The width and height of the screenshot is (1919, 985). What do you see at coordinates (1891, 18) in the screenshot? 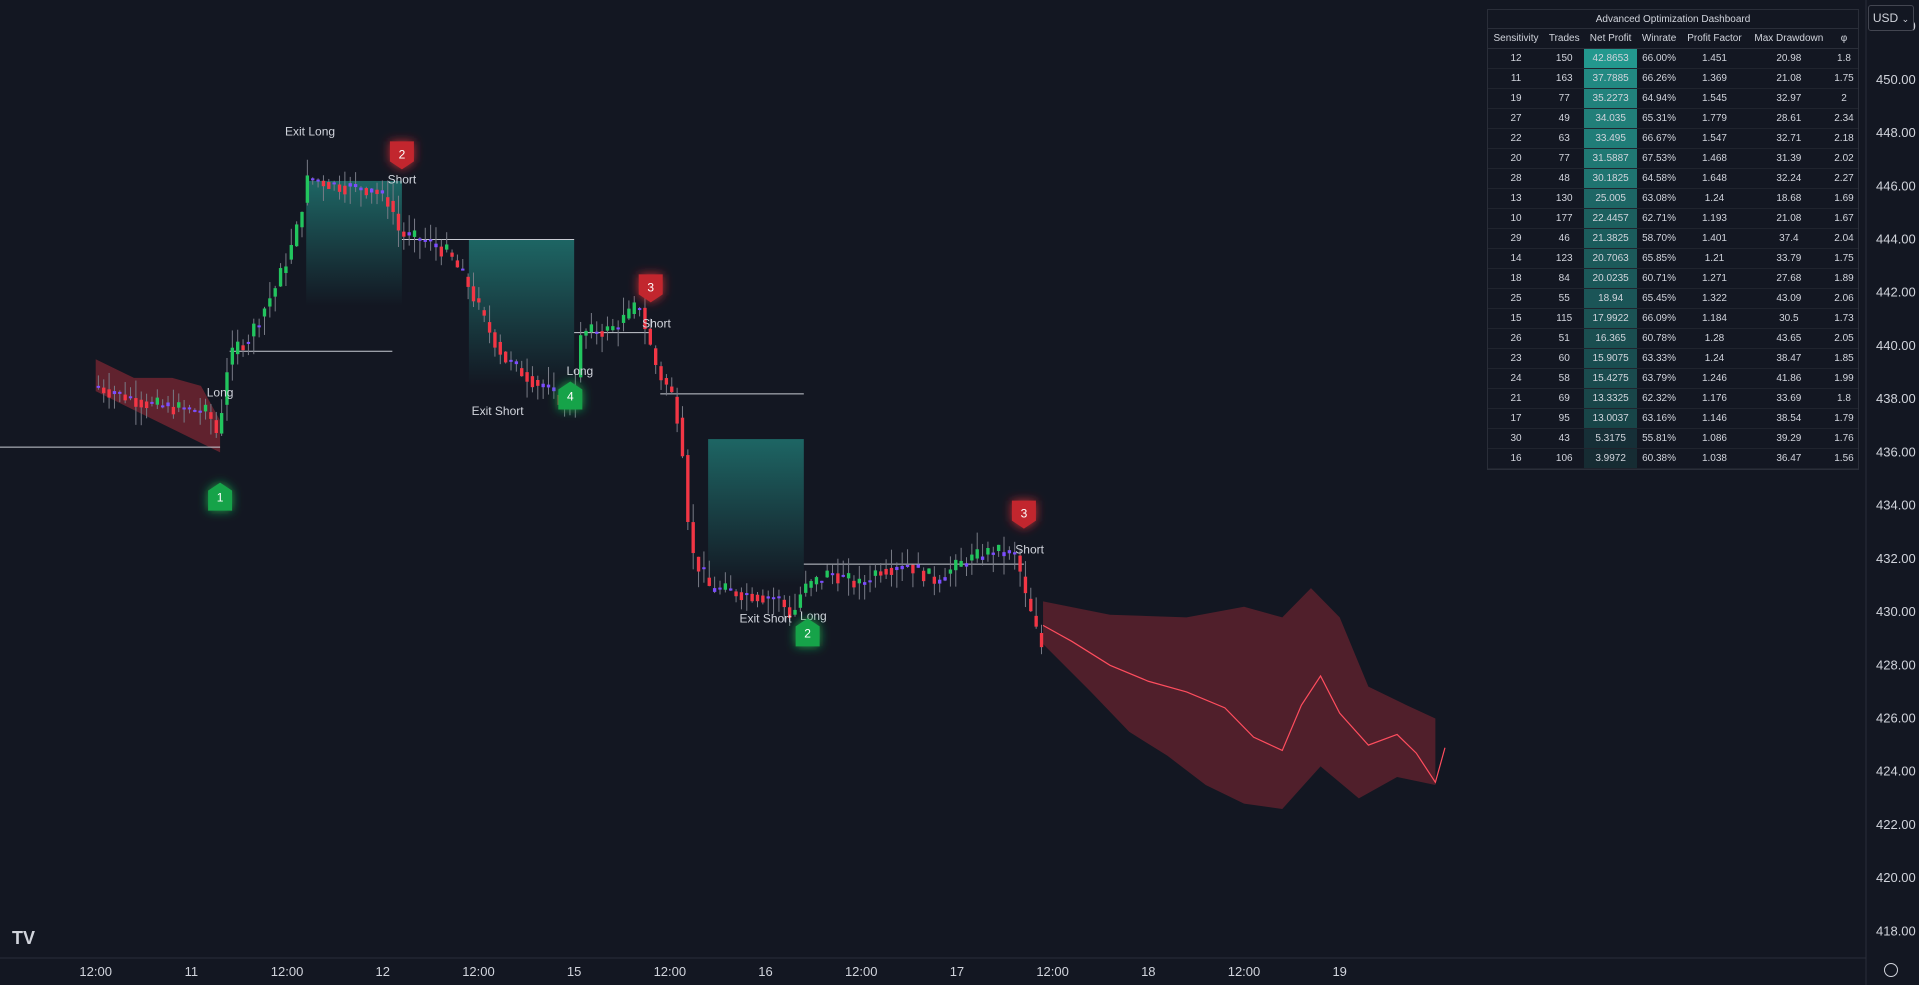
I see `currency-button: USD ⌄` at bounding box center [1891, 18].